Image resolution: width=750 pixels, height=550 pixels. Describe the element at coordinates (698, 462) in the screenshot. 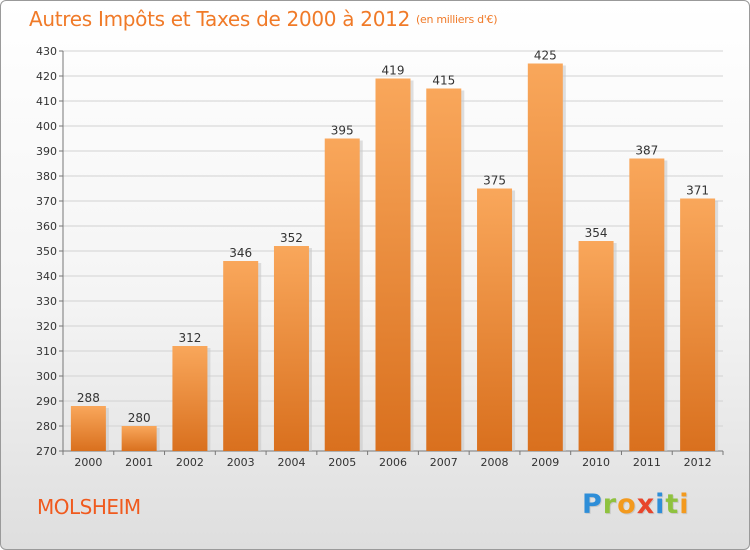

I see `x-tick-label: 2012` at that location.